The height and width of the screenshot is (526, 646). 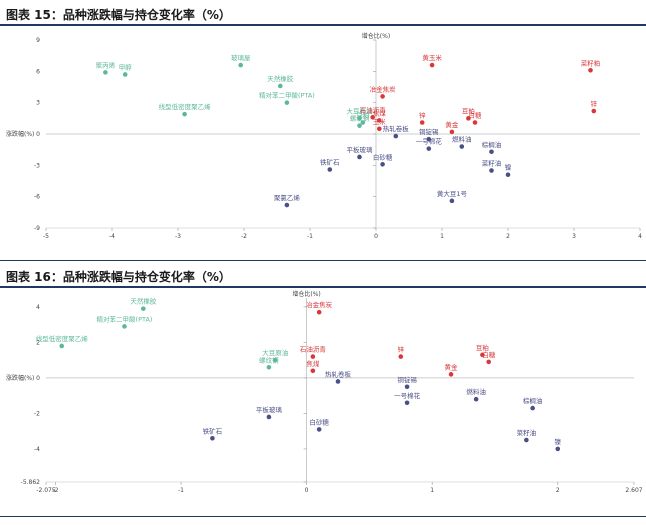 I want to click on figure-16-title: 图表 16：品种涨跌幅与持仓变化率（%）, so click(x=118, y=277).